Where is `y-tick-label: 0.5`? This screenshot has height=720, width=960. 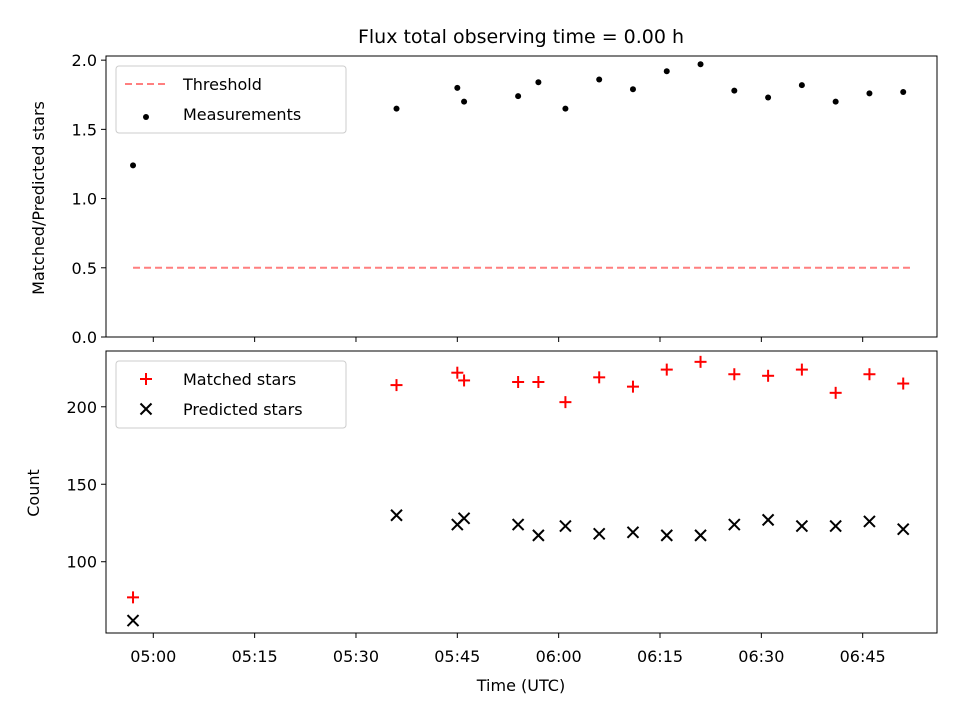 y-tick-label: 0.5 is located at coordinates (84, 268).